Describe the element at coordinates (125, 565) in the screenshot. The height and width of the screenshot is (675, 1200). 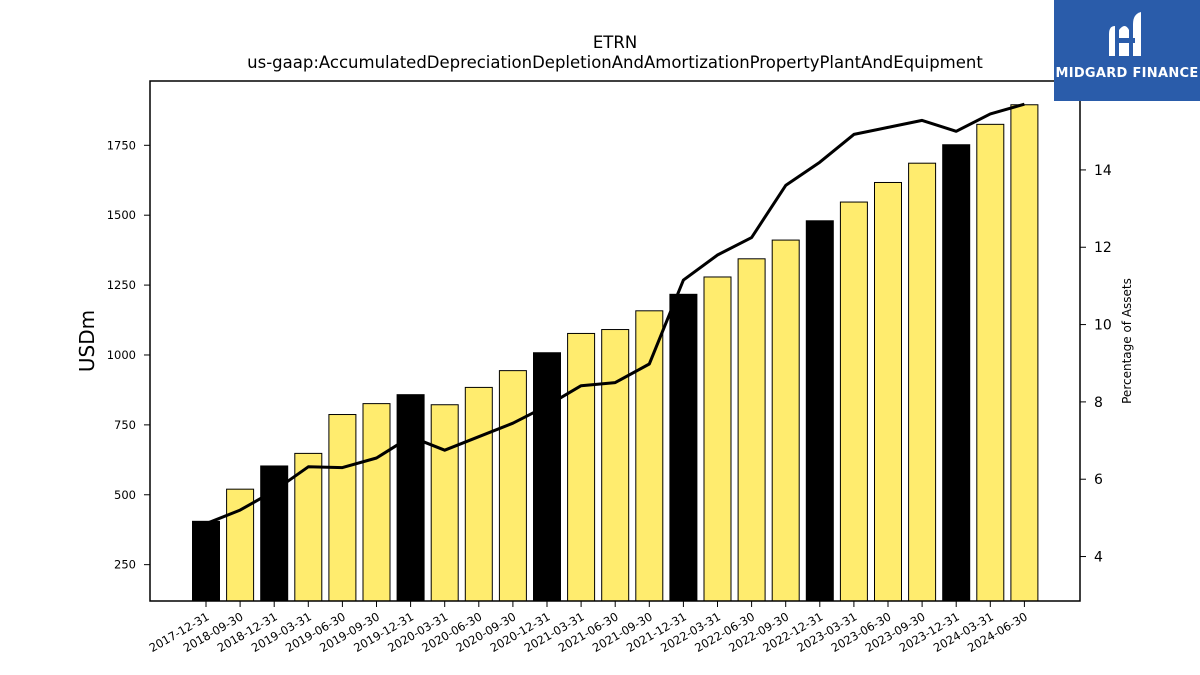
I see `y-tick-label-left: 250` at that location.